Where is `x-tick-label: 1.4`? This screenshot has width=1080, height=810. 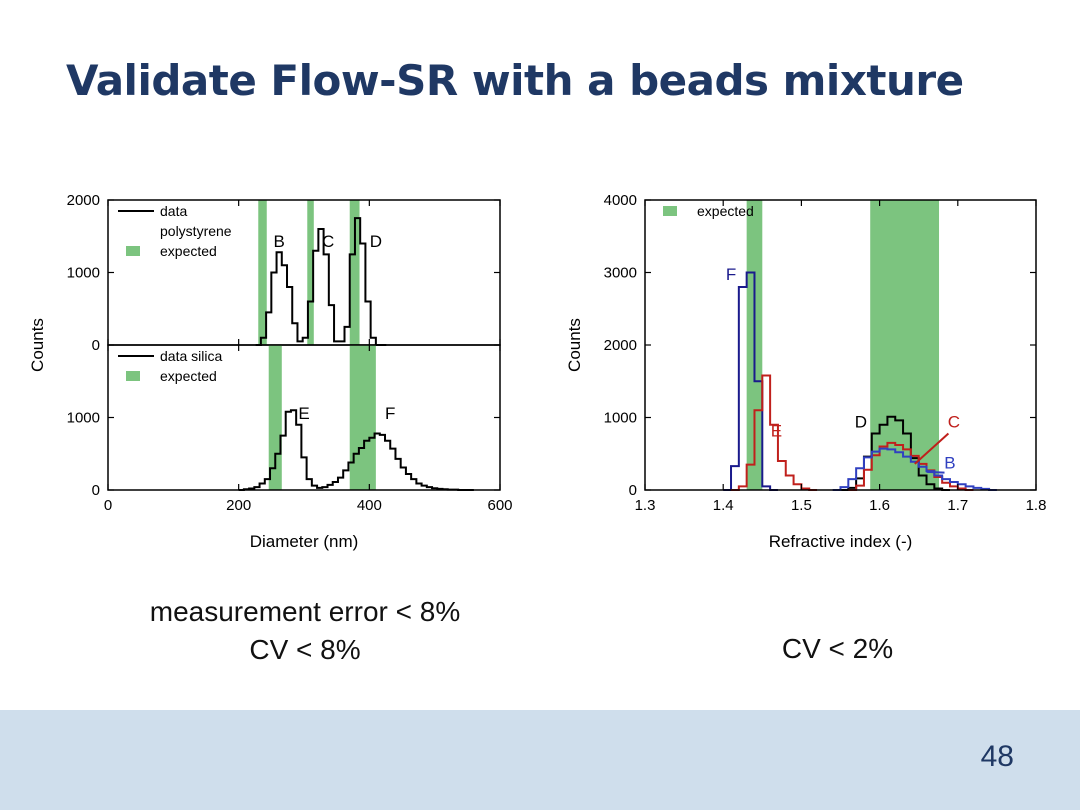
x-tick-label: 1.4 is located at coordinates (723, 505).